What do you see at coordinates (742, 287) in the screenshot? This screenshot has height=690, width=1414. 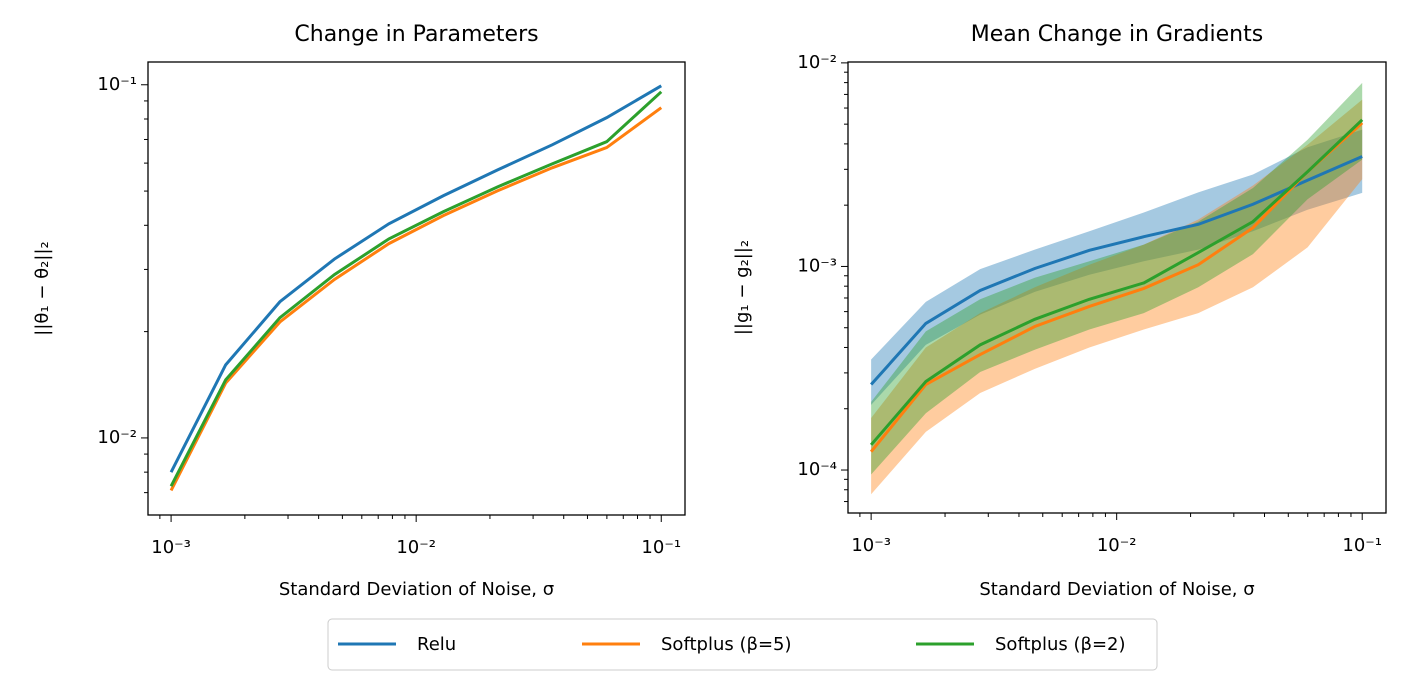 I see `y-axis-label: ||g₁ − g₂||₂` at bounding box center [742, 287].